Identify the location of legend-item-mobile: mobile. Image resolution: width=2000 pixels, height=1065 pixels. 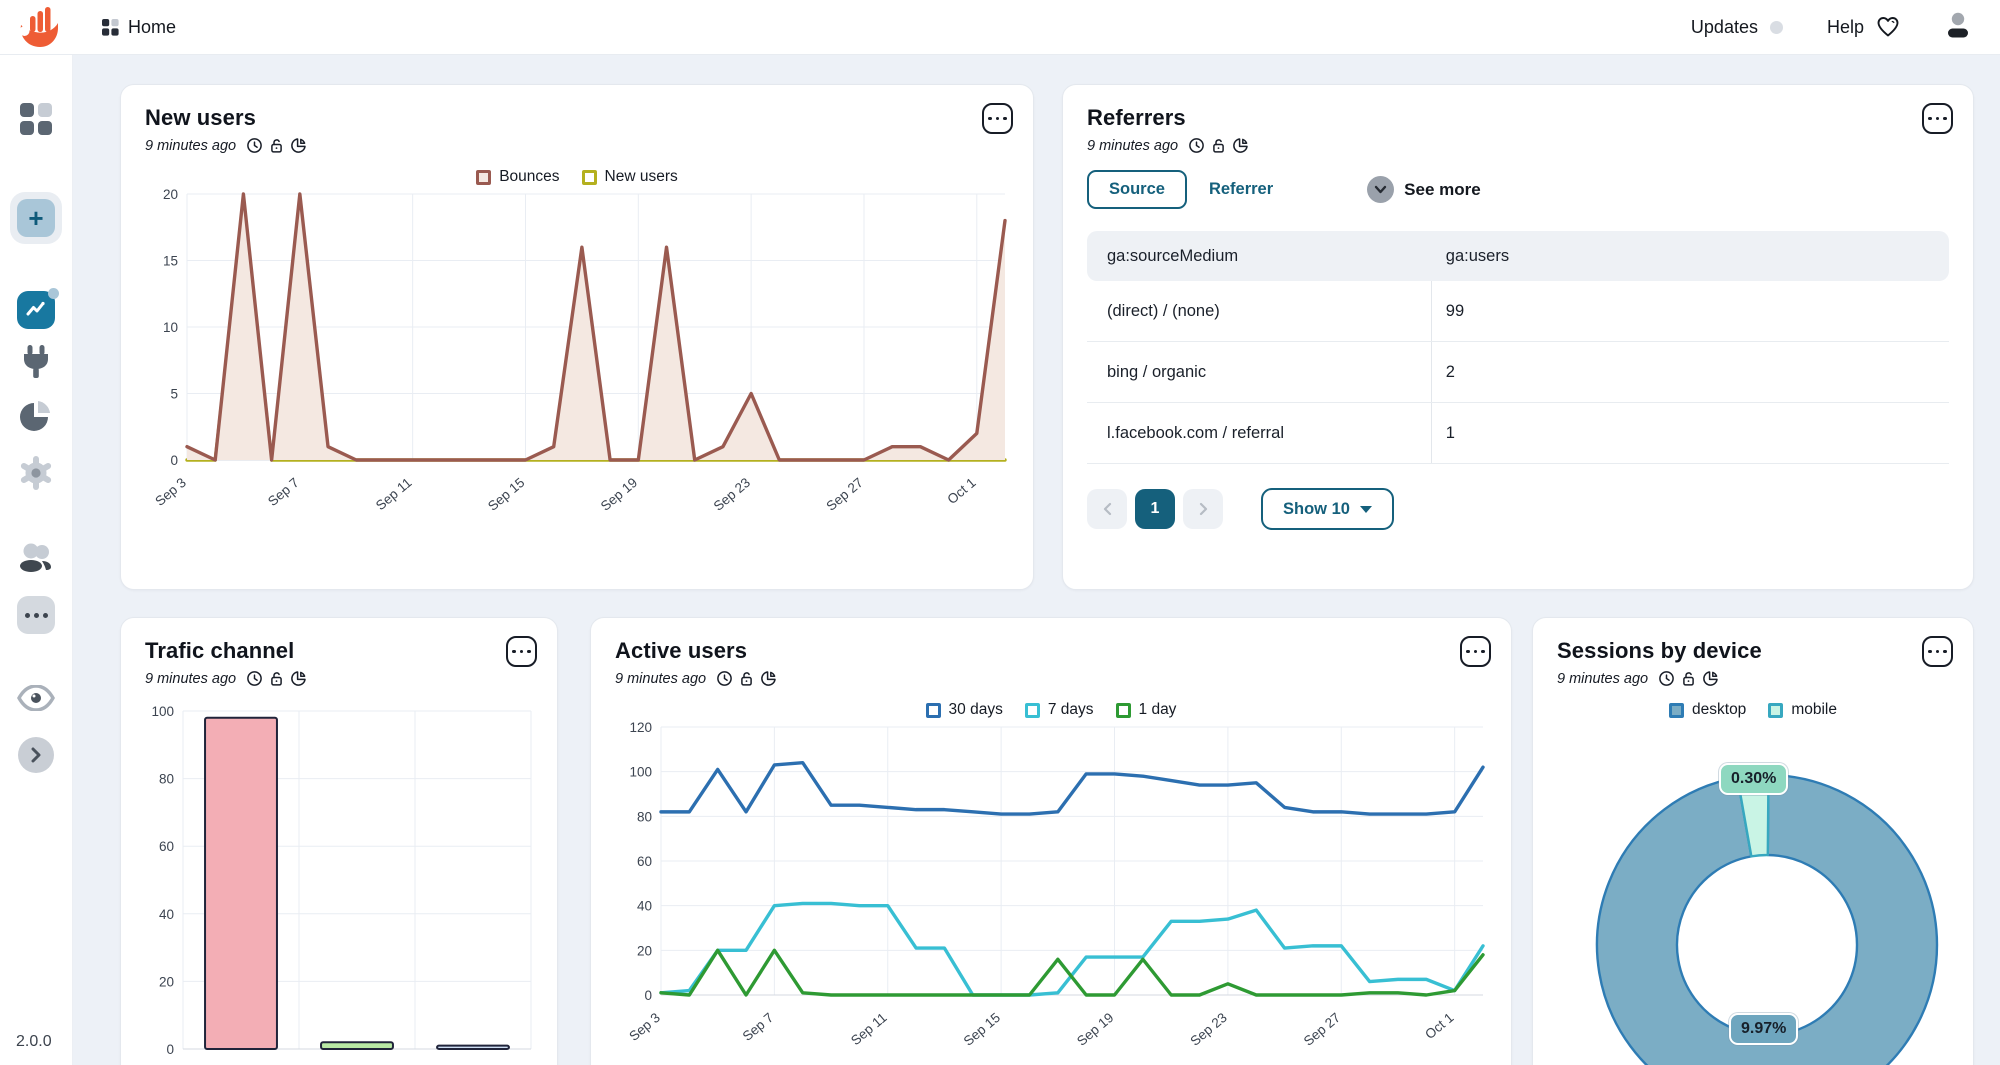
(1802, 710).